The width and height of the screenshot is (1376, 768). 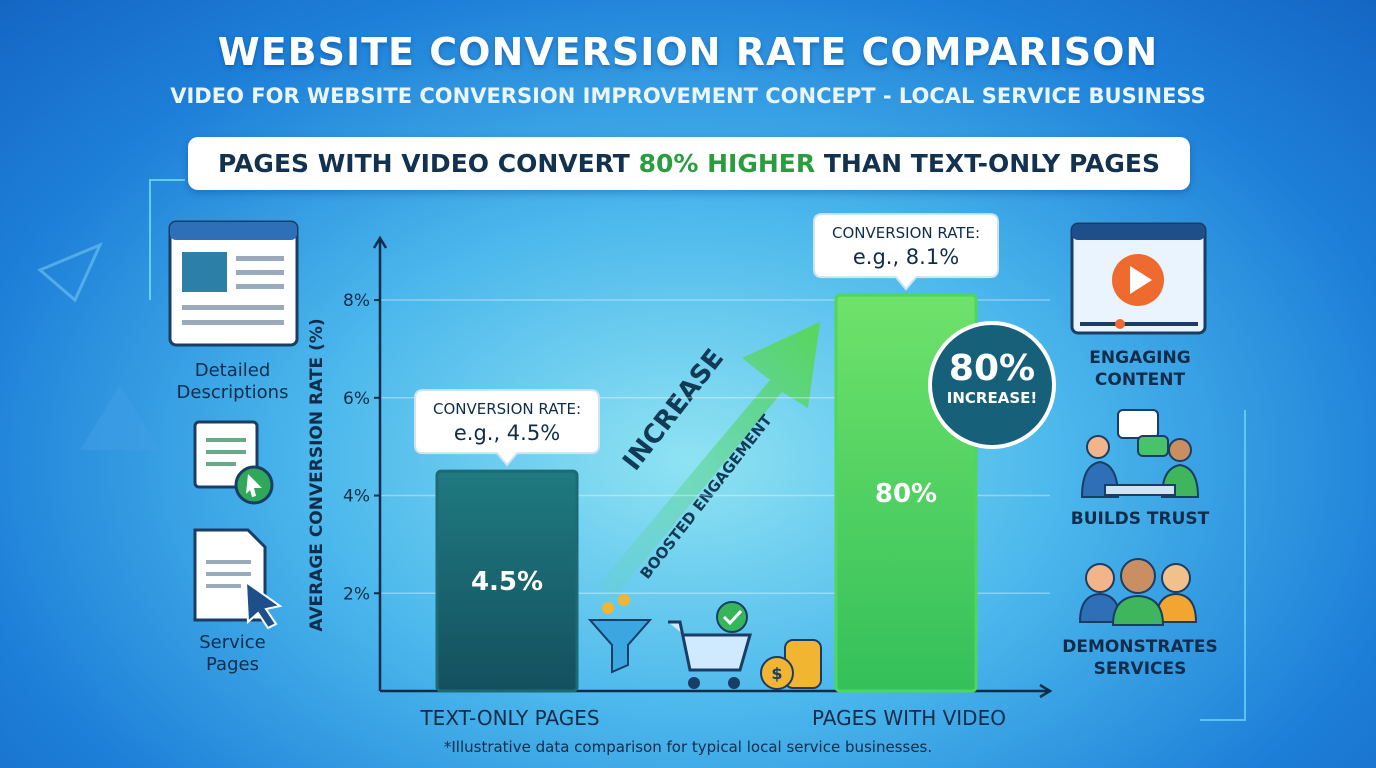 I want to click on badge-value: 80%, so click(x=992, y=368).